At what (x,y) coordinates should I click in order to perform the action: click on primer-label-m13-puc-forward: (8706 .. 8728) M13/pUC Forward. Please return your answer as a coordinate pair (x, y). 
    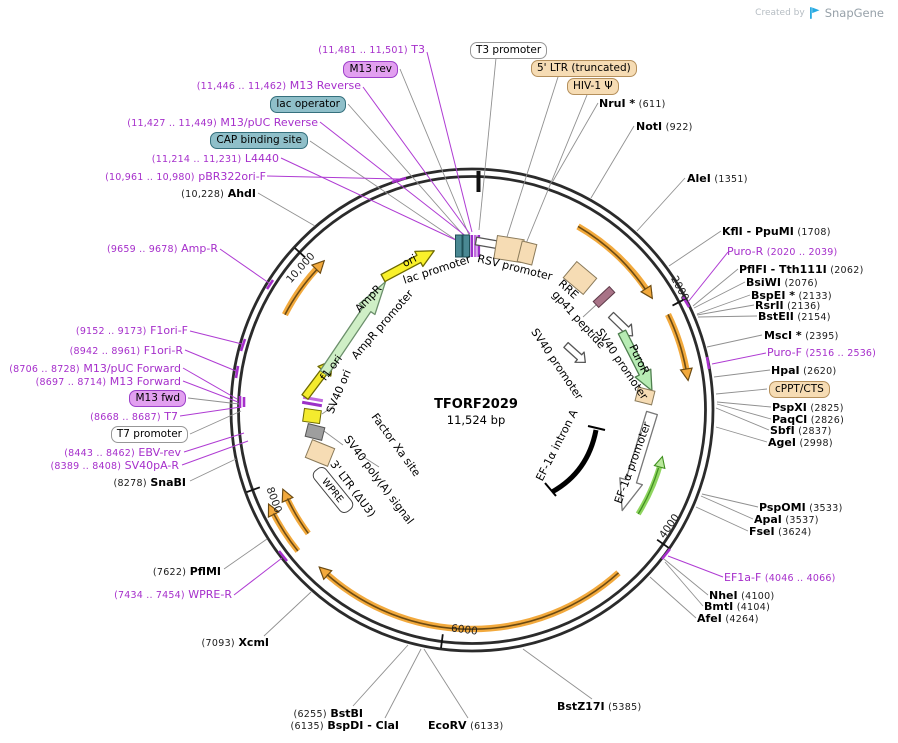
    Looking at the image, I should click on (95, 368).